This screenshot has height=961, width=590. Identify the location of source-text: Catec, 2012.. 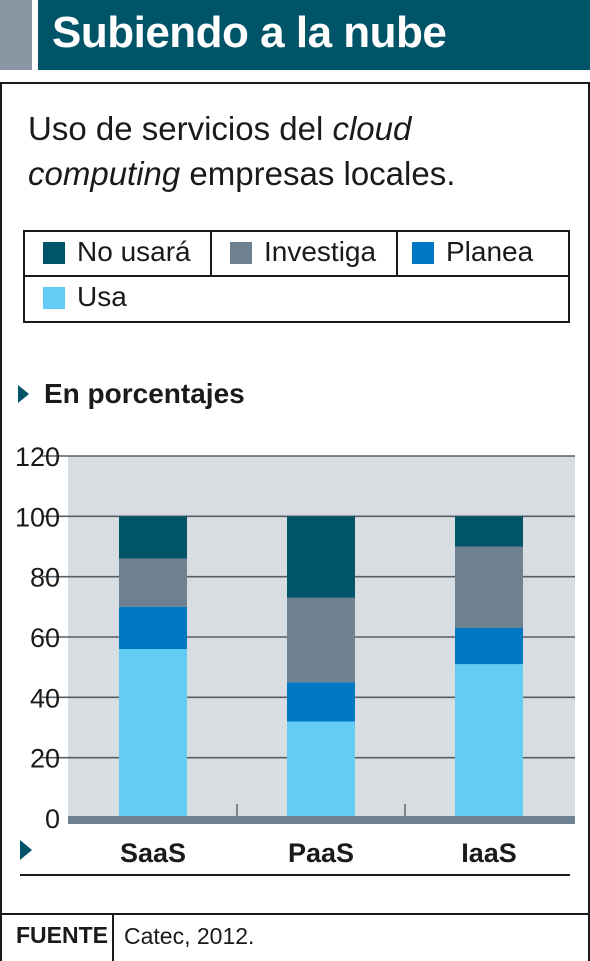
(189, 936).